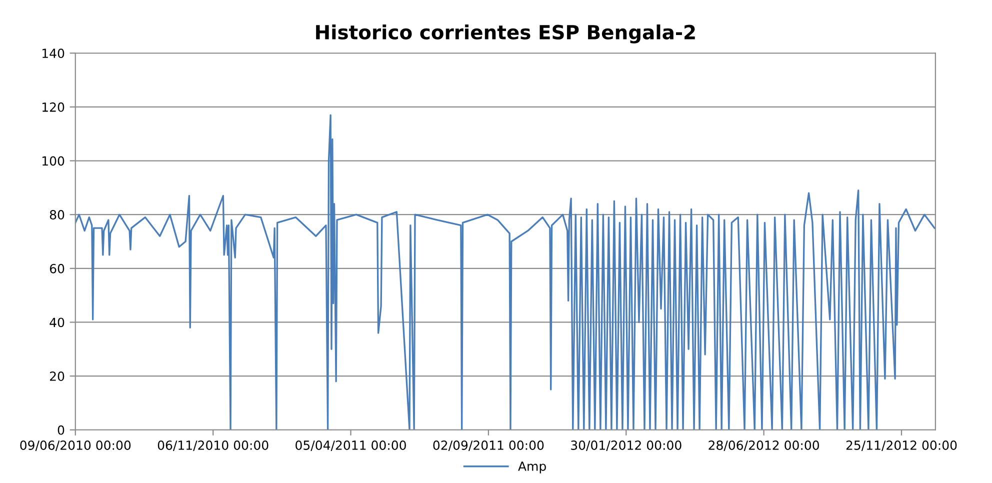  Describe the element at coordinates (57, 376) in the screenshot. I see `y-tick-label: 20` at that location.